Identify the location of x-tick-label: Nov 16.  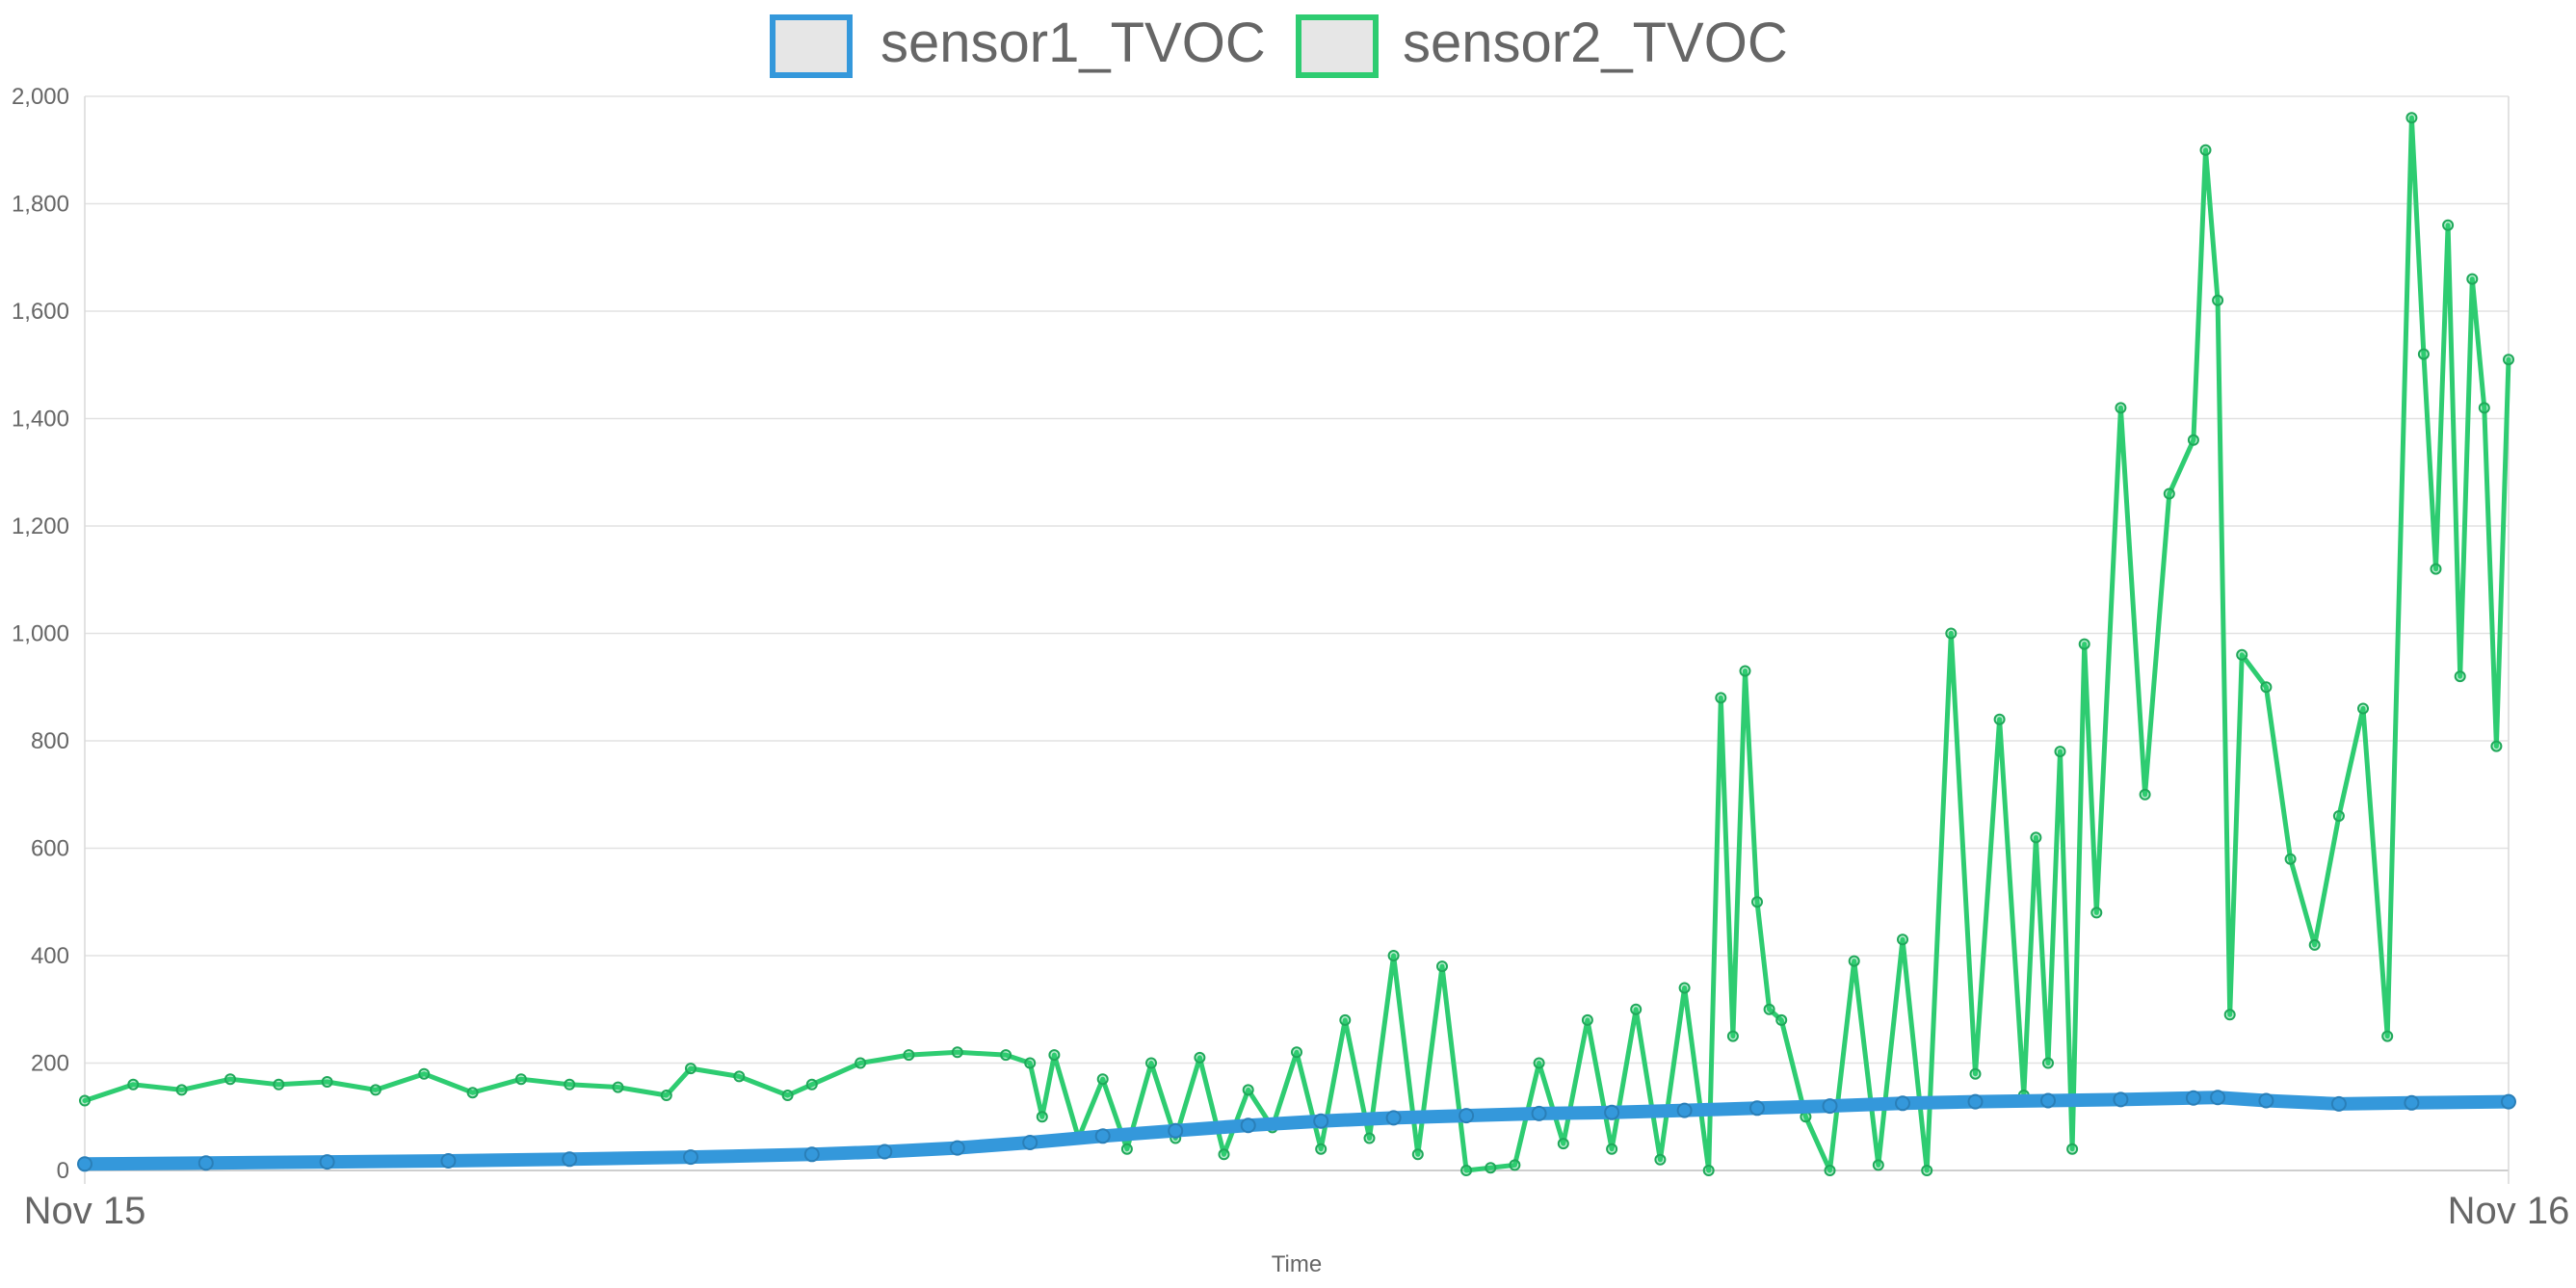
(2509, 1211).